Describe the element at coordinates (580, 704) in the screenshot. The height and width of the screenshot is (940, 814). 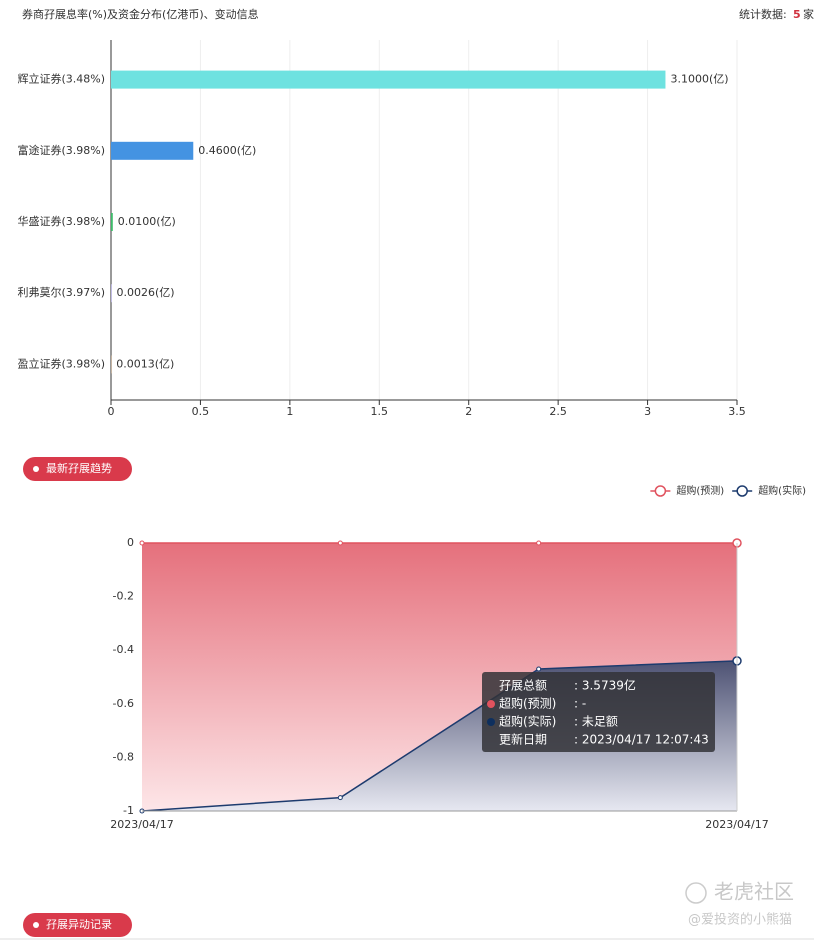
I see `tooltip-value: : -` at that location.